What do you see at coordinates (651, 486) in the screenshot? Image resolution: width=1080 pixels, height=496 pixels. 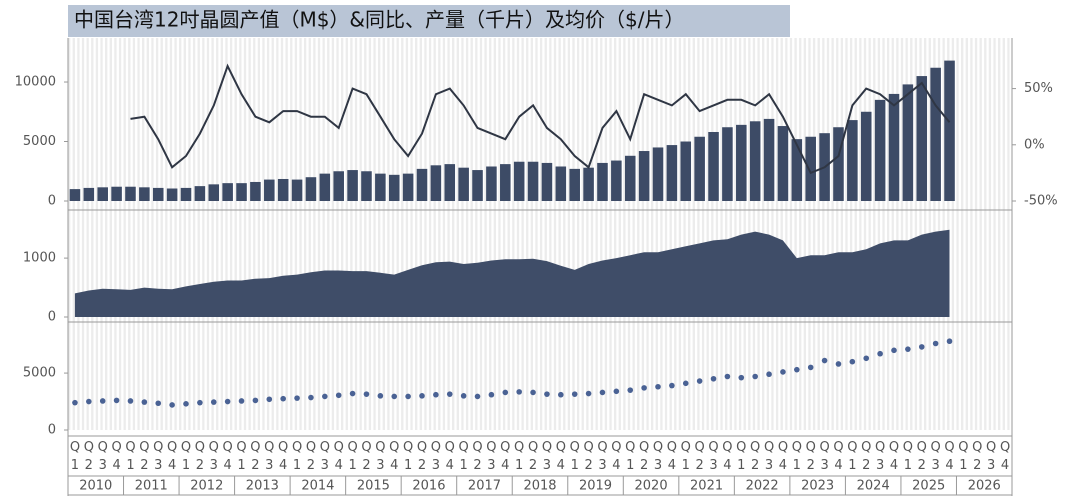 I see `year-label: 2020` at bounding box center [651, 486].